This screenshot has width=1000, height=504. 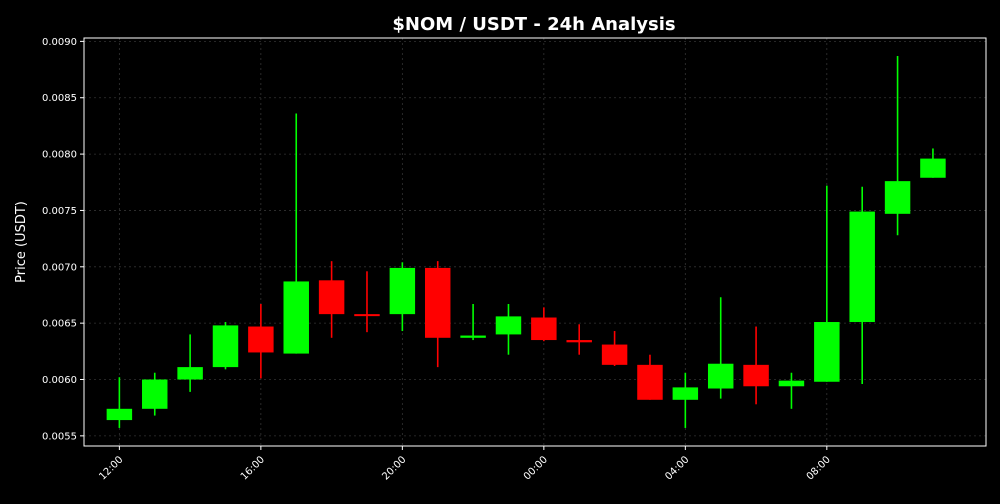 I want to click on y-tick-label: 0.0075, so click(x=59, y=211).